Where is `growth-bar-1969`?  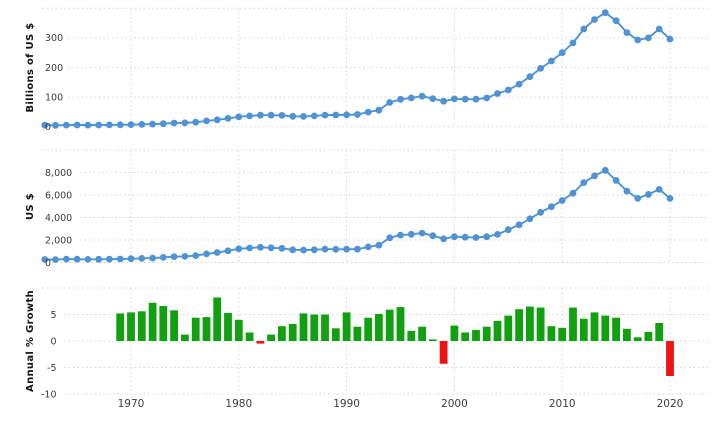 growth-bar-1969 is located at coordinates (120, 327).